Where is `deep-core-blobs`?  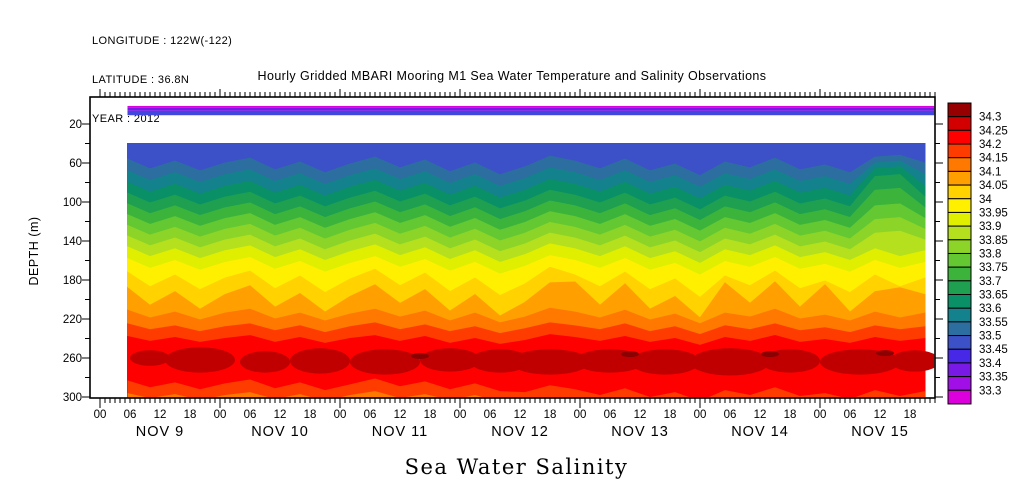
deep-core-blobs is located at coordinates (532, 361).